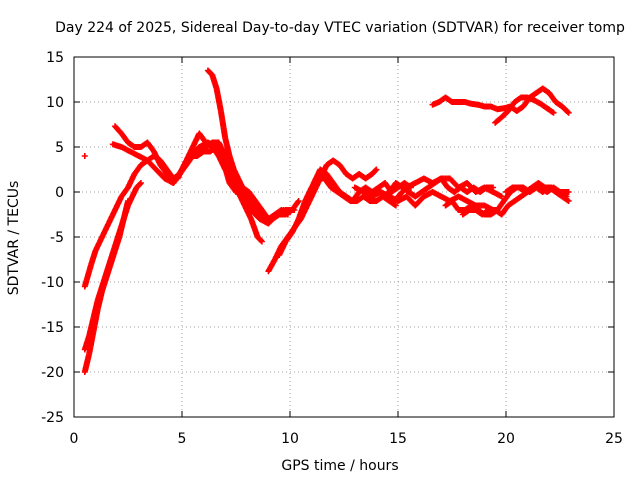 This screenshot has height=480, width=640. I want to click on y-tick-label: -15, so click(52, 328).